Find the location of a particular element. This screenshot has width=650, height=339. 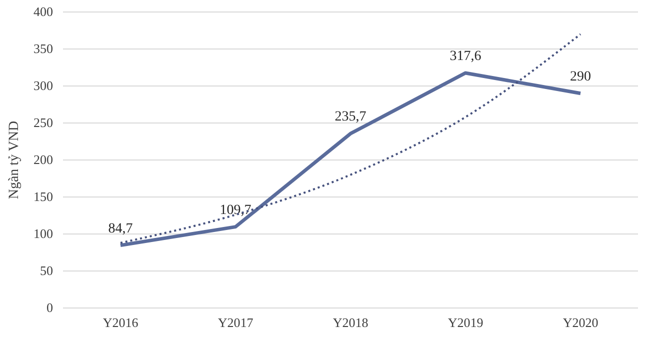

y-tick-label: 300 is located at coordinates (43, 86).